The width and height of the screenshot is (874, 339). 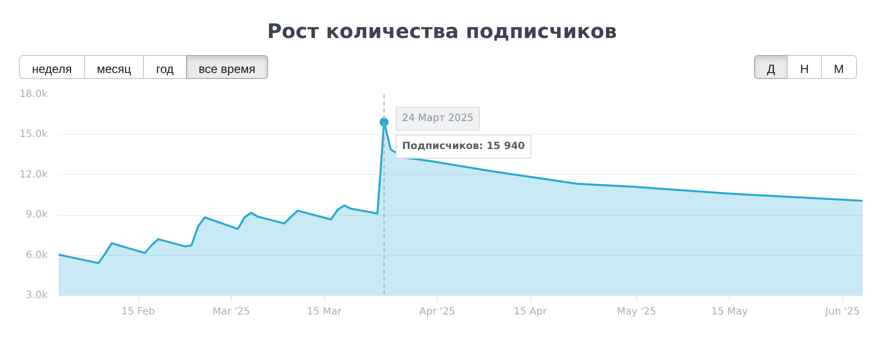 What do you see at coordinates (37, 295) in the screenshot?
I see `y-tick-label: 3.0k` at bounding box center [37, 295].